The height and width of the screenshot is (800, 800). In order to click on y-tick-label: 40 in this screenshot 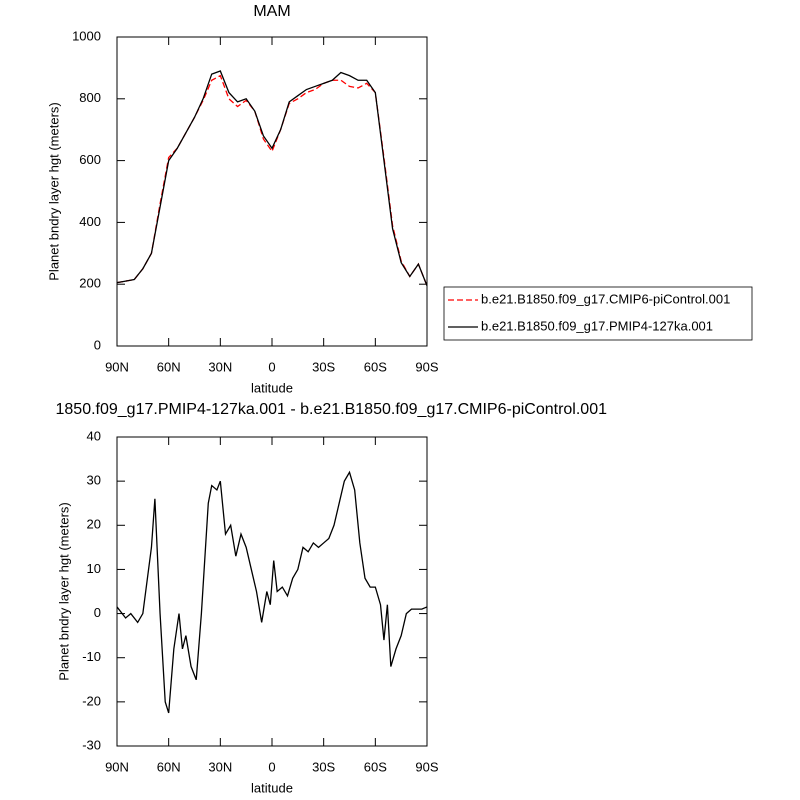, I will do `click(94, 435)`.